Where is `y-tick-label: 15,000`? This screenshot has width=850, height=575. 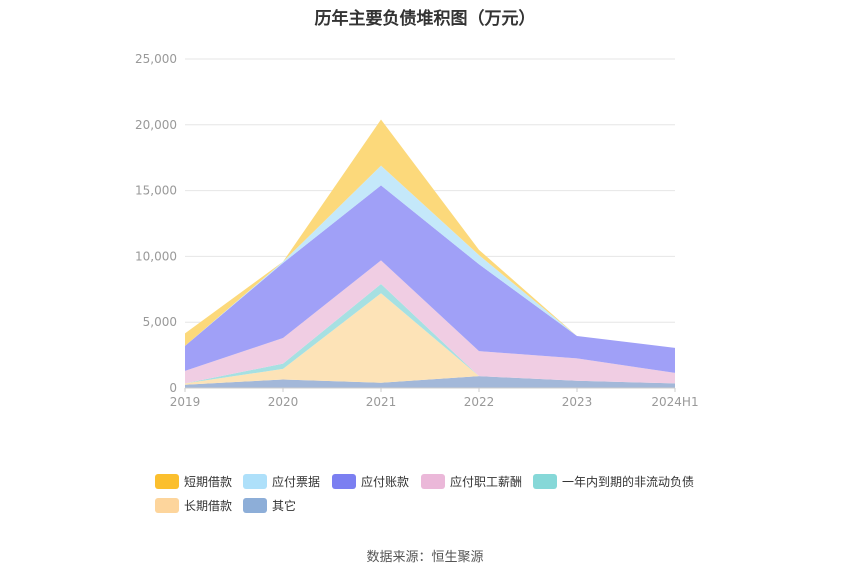 y-tick-label: 15,000 is located at coordinates (156, 191).